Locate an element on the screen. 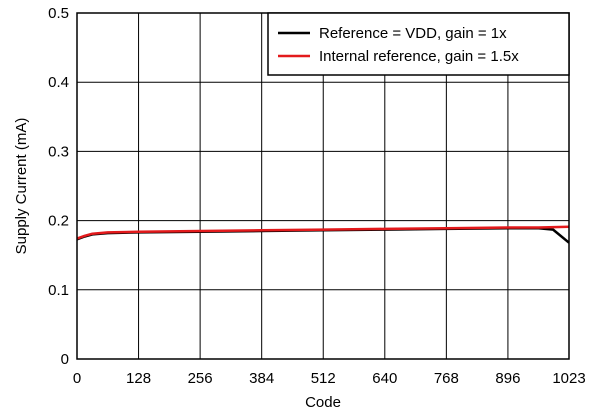  y-tick-label: 0.2 is located at coordinates (58, 221).